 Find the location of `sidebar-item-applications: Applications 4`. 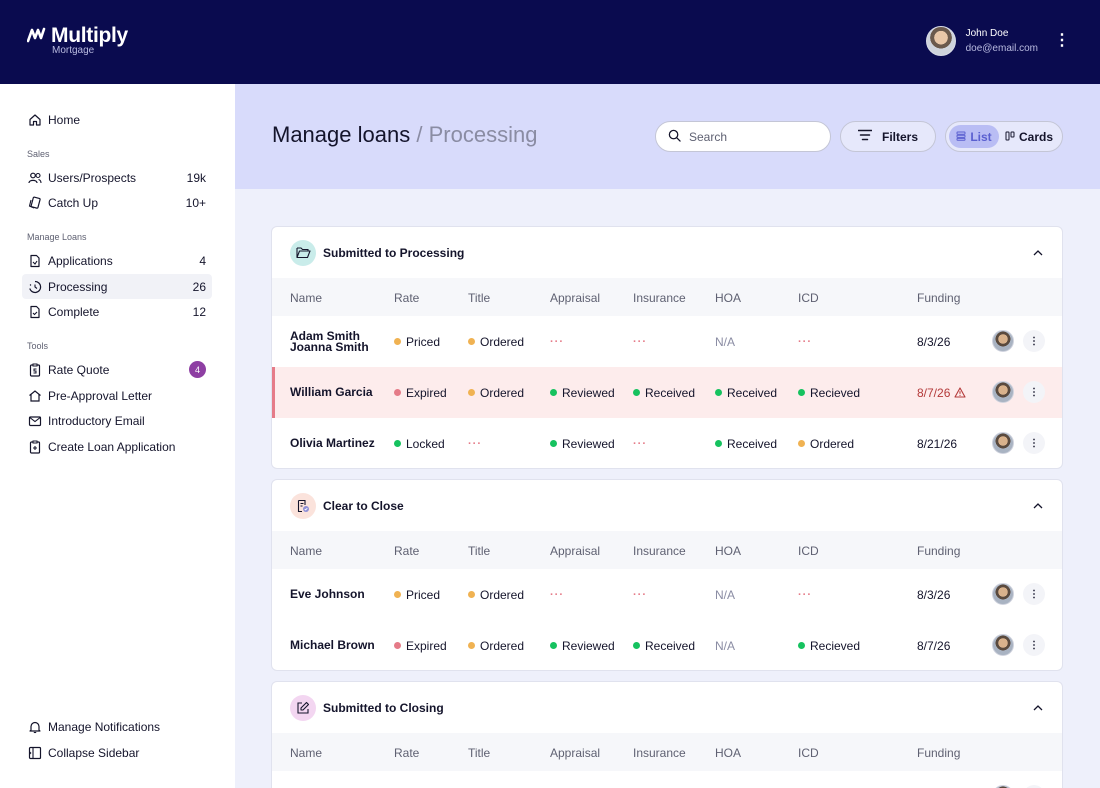

sidebar-item-applications: Applications 4 is located at coordinates (117, 260).